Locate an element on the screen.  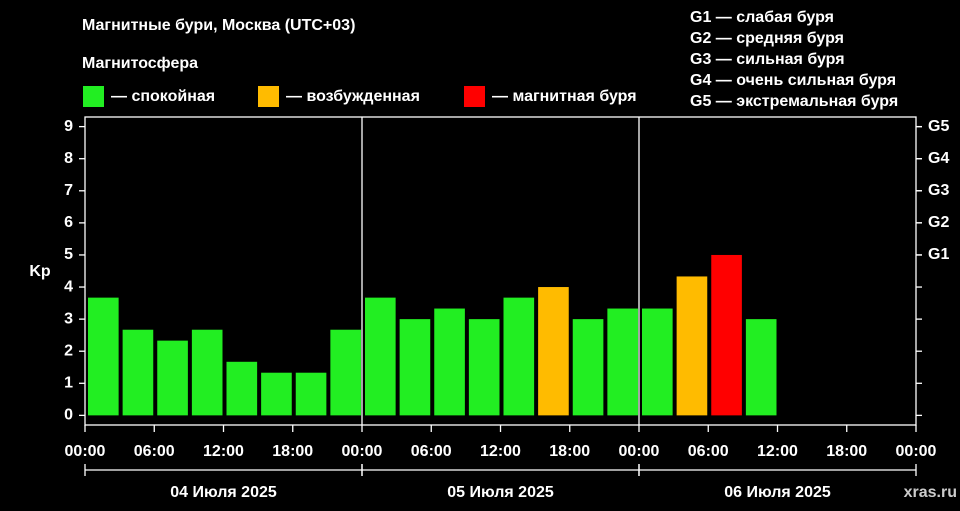
y2-tick-label: G3 is located at coordinates (938, 190).